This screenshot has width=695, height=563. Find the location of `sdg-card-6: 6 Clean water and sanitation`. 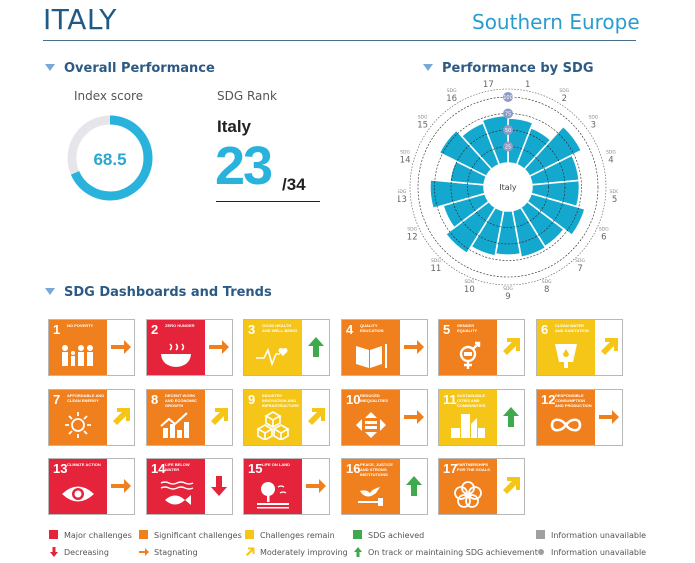

sdg-card-6: 6 Clean water and sanitation is located at coordinates (579, 347).